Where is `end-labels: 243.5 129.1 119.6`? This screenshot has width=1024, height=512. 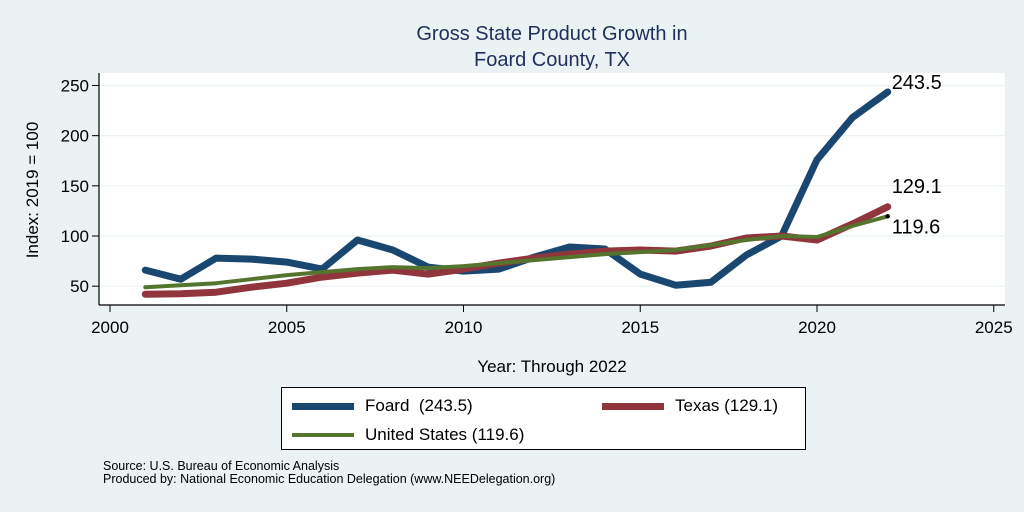
end-labels: 243.5 129.1 119.6 is located at coordinates (917, 155).